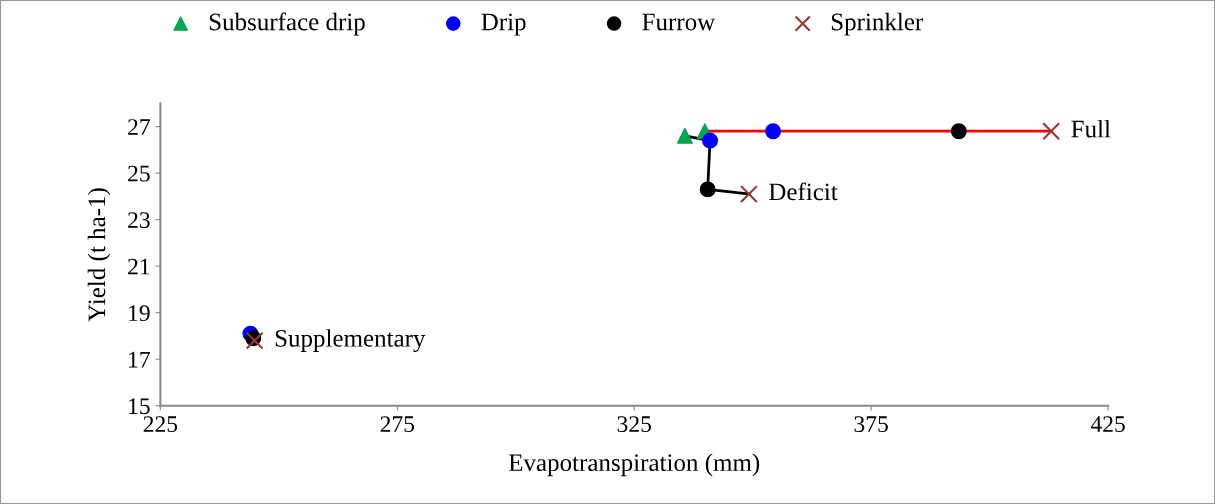 The width and height of the screenshot is (1215, 504). What do you see at coordinates (139, 266) in the screenshot?
I see `y-tick-label: 21` at bounding box center [139, 266].